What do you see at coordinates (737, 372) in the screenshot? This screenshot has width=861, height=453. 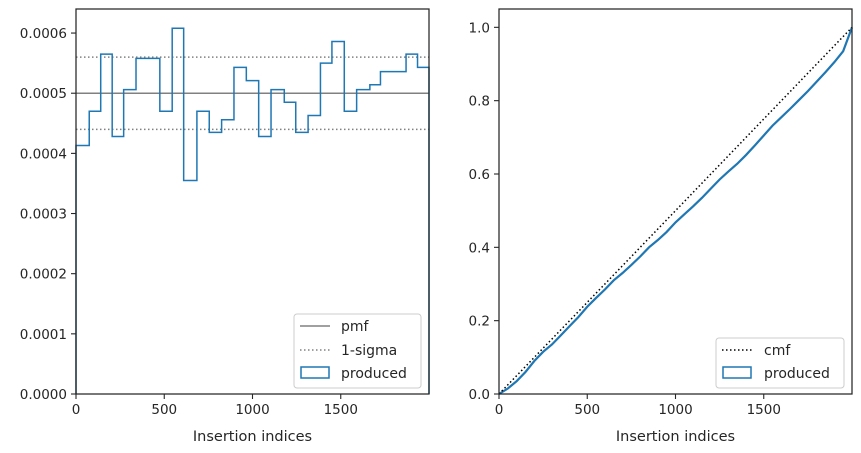 I see `legend-produced-swatch-right` at bounding box center [737, 372].